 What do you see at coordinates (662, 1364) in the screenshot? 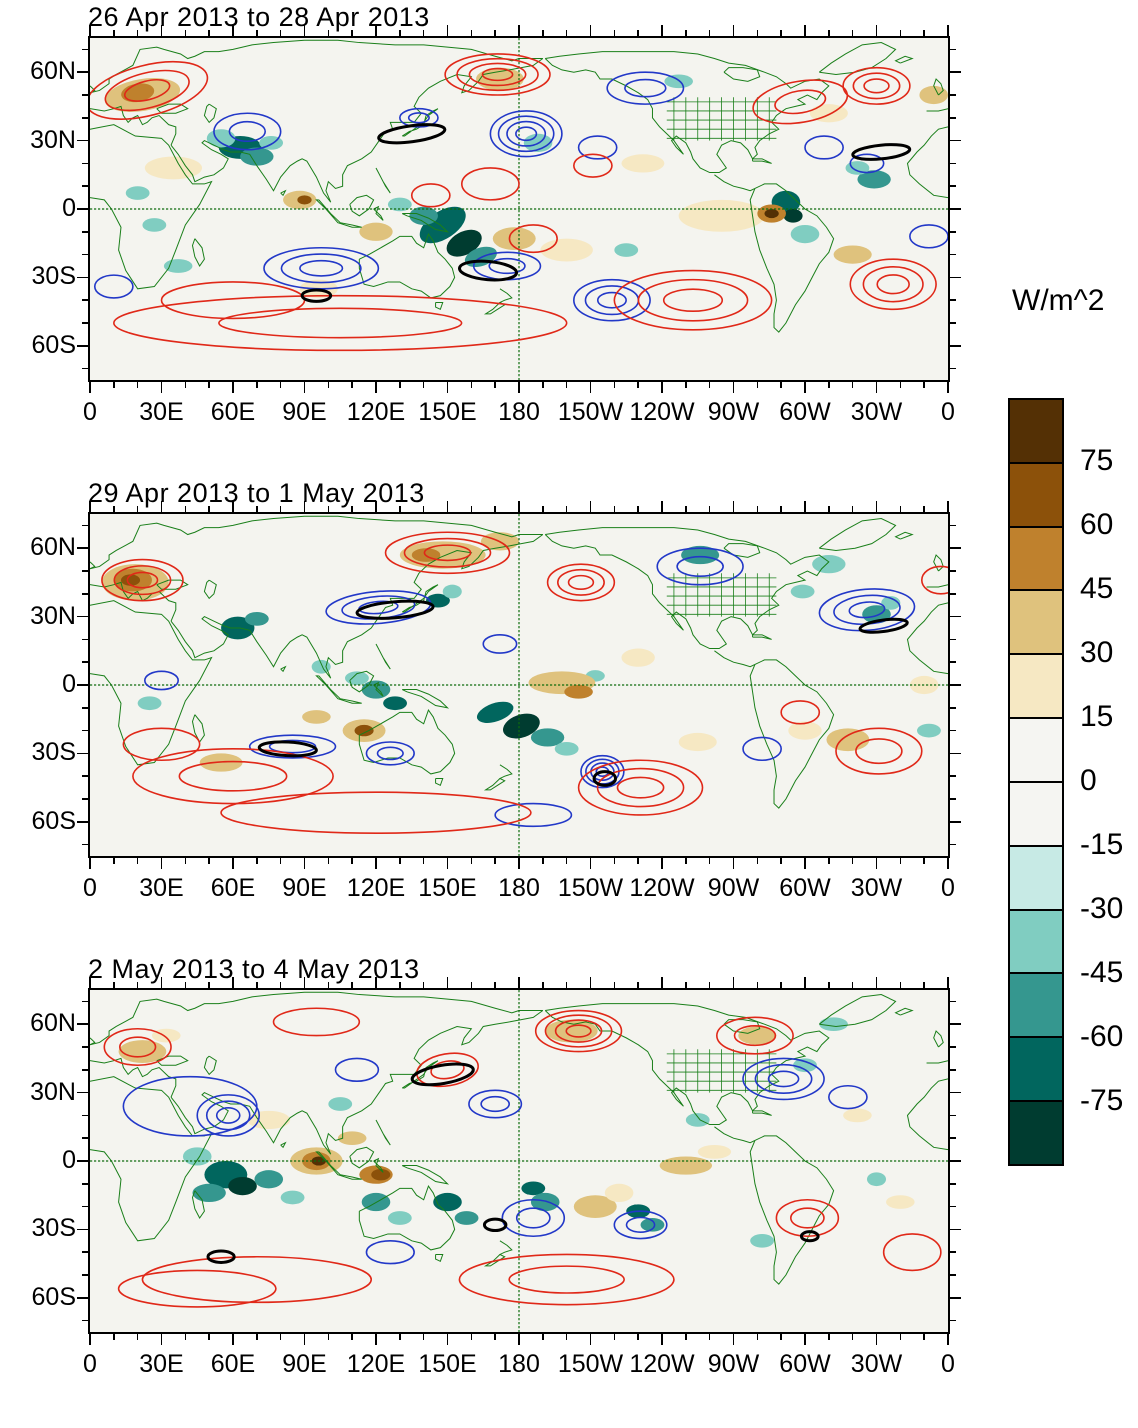
I see `x-tick-label: 120W` at bounding box center [662, 1364].